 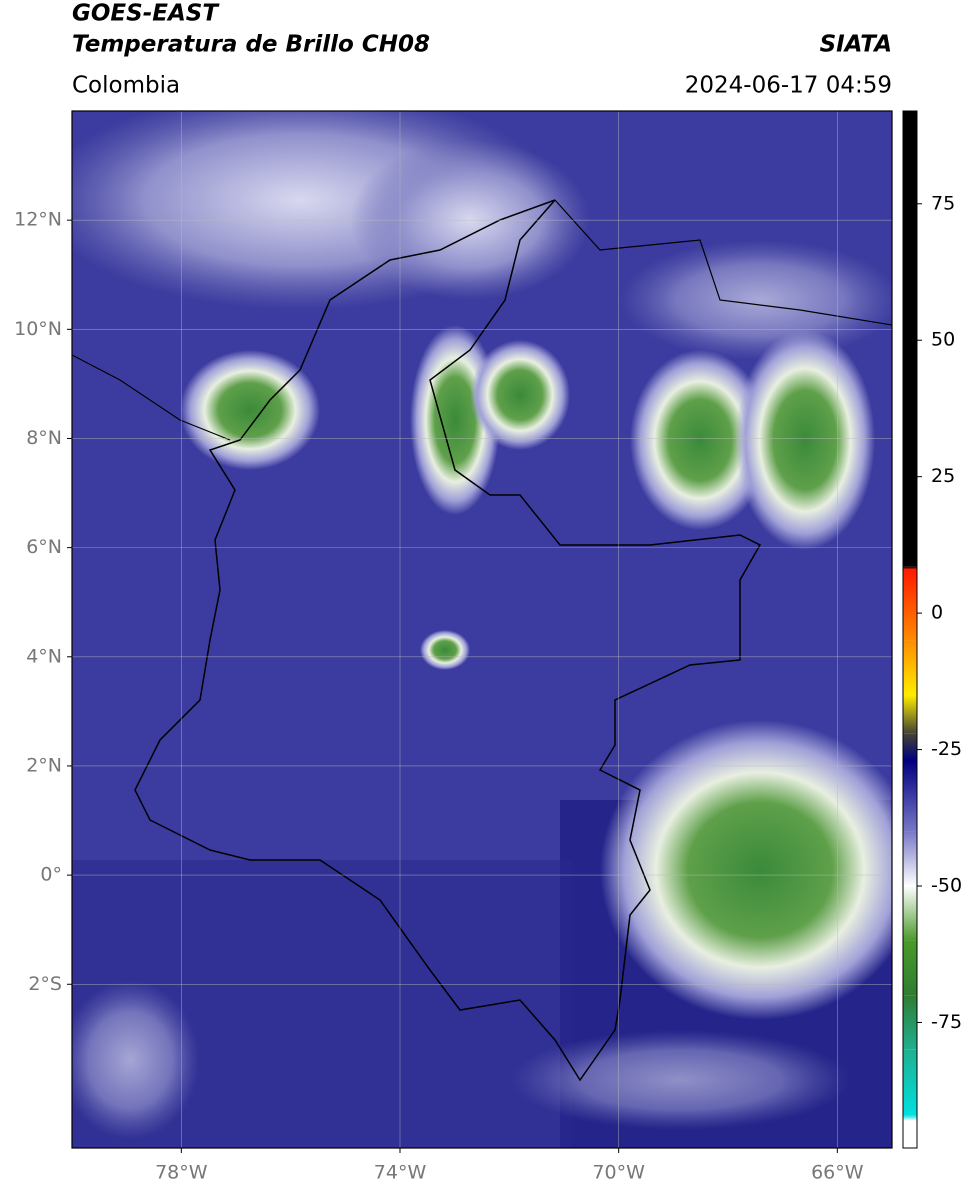 I want to click on title: GOES-EAST, so click(x=146, y=14).